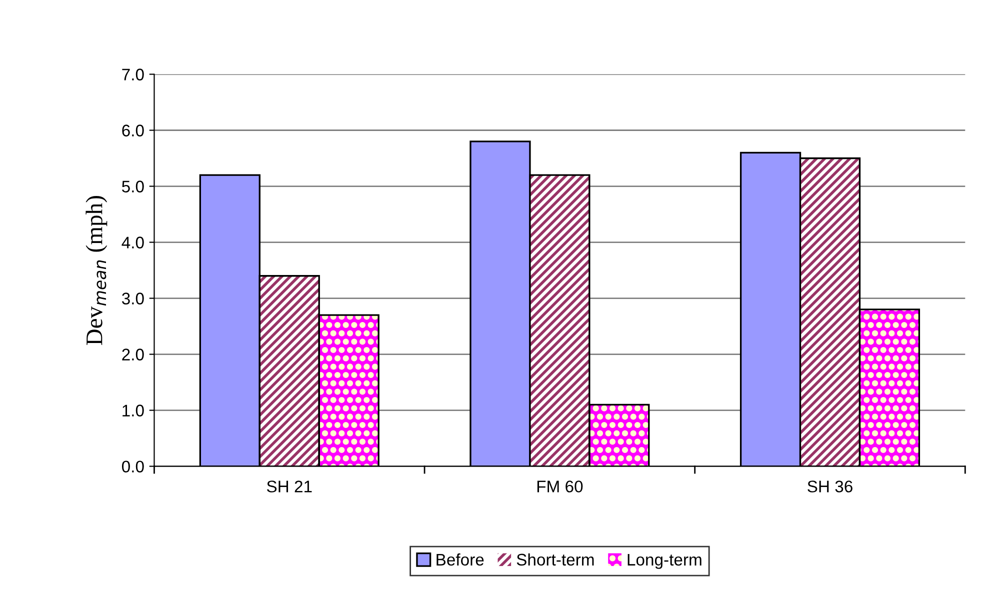 The width and height of the screenshot is (995, 594). I want to click on legend-label: Before, so click(460, 559).